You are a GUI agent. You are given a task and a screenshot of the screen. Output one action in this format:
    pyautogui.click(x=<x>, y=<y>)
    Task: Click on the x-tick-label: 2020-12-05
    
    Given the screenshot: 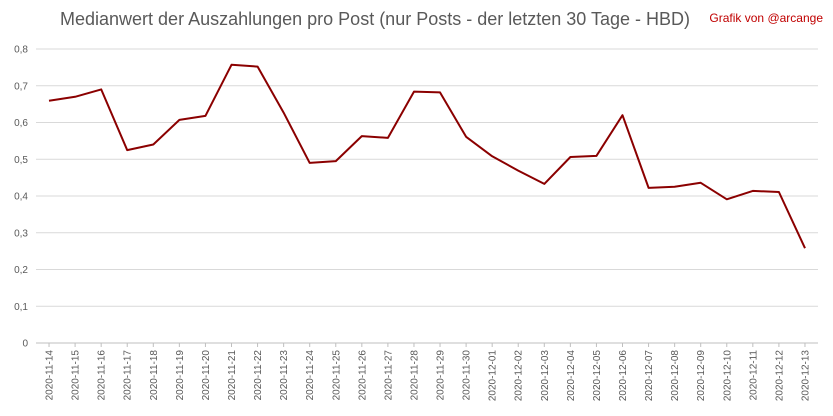 What is the action you would take?
    pyautogui.click(x=597, y=376)
    